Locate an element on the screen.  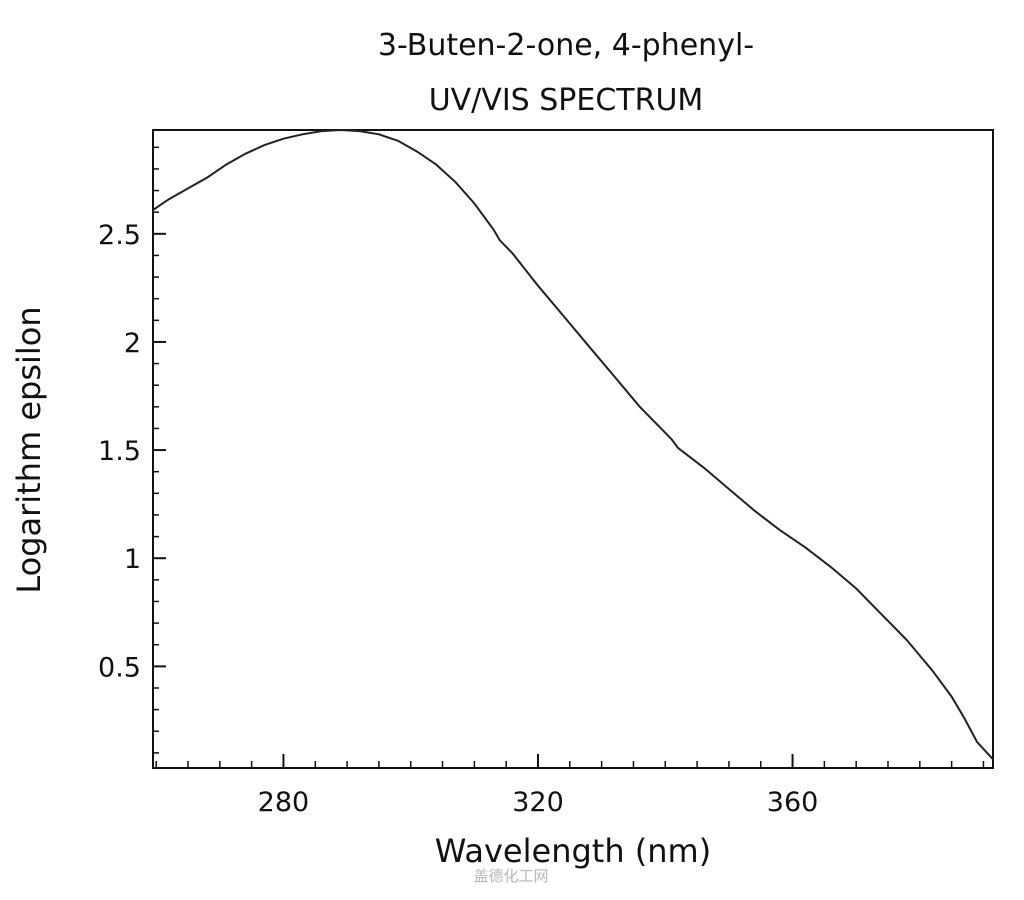
y-major-ticks is located at coordinates (159, 450).